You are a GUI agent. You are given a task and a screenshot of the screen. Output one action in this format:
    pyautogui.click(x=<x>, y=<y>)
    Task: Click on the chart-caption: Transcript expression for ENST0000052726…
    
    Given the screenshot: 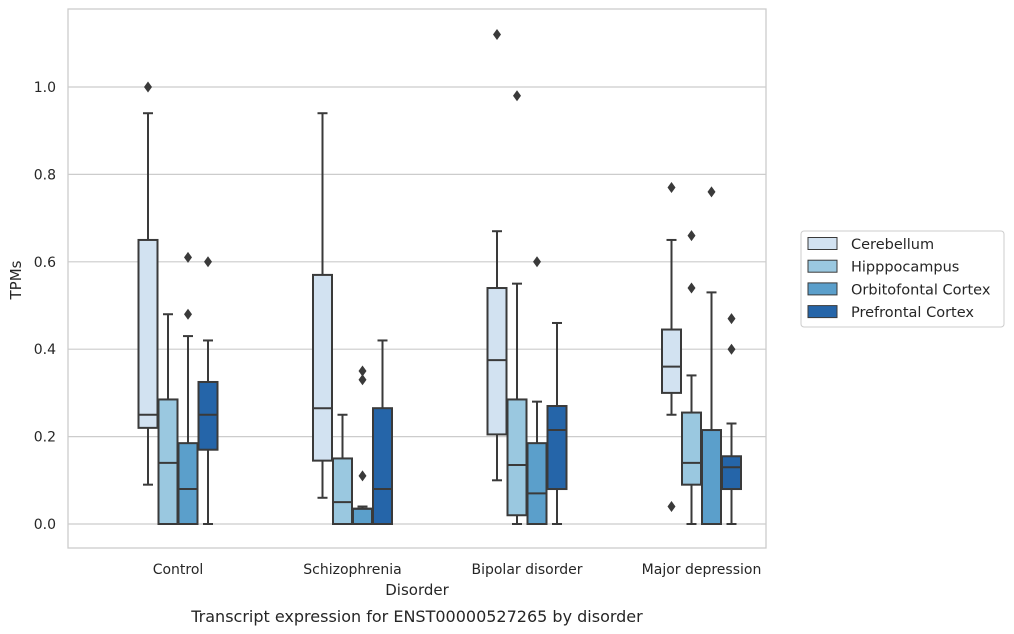 What is the action you would take?
    pyautogui.click(x=416, y=616)
    